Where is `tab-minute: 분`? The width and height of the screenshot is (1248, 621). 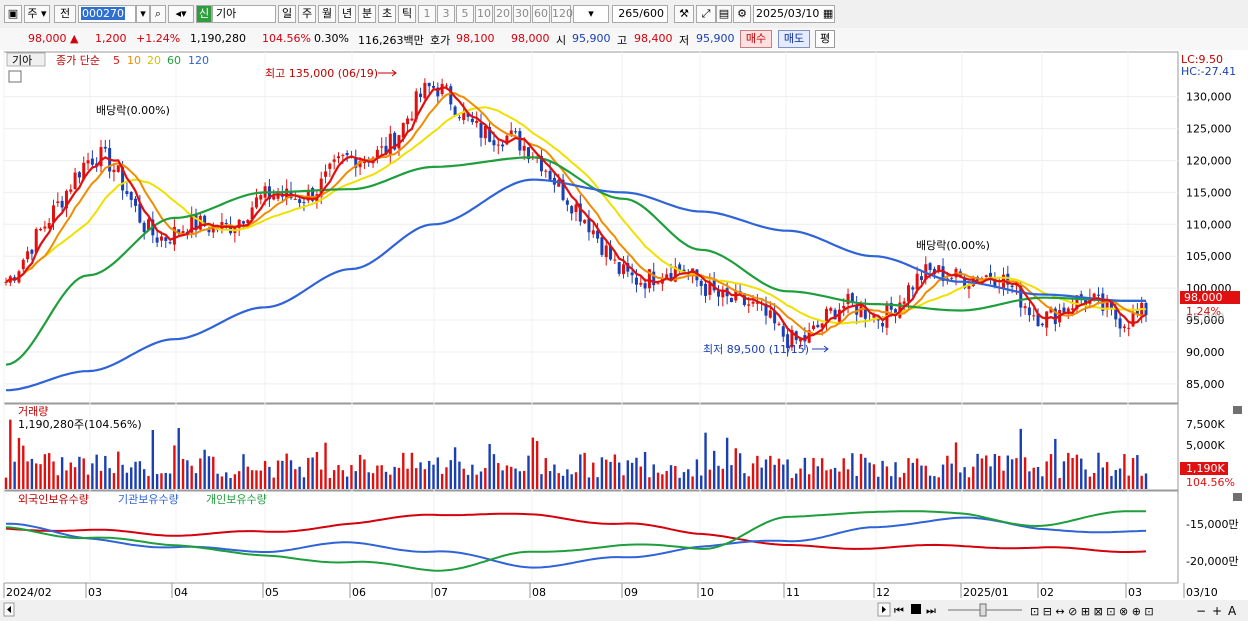 tab-minute: 분 is located at coordinates (367, 14).